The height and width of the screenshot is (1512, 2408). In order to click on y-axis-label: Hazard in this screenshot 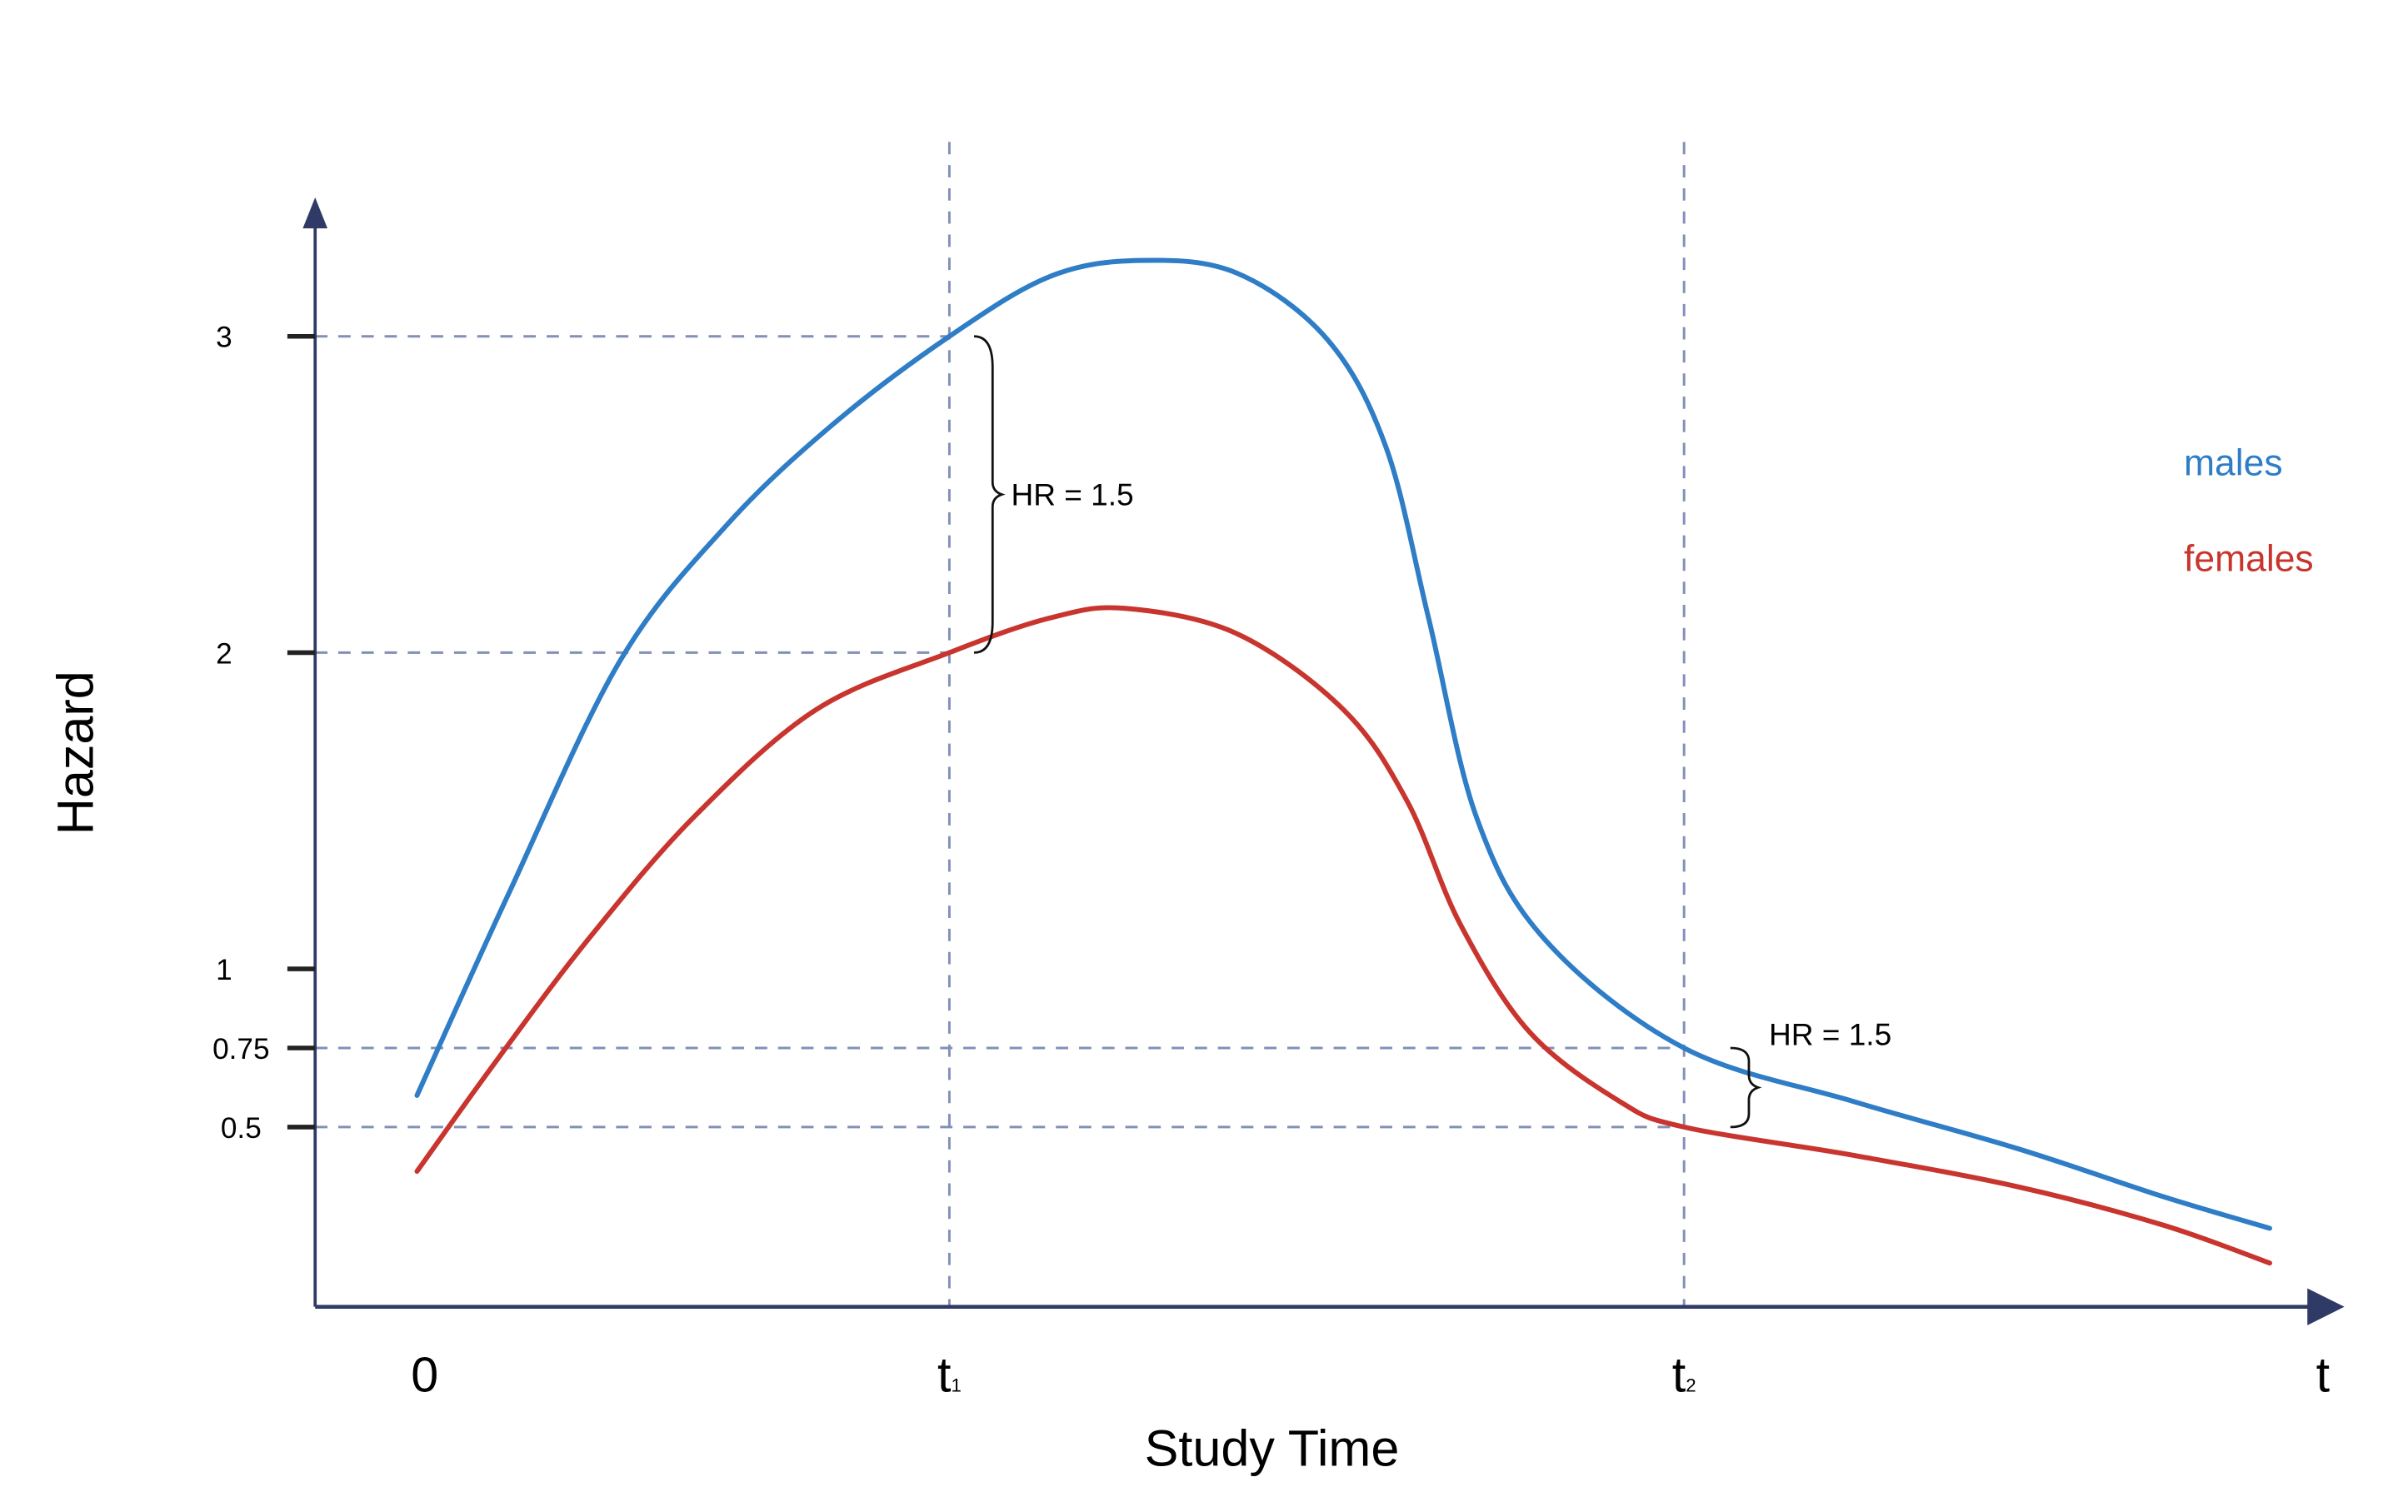, I will do `click(75, 753)`.